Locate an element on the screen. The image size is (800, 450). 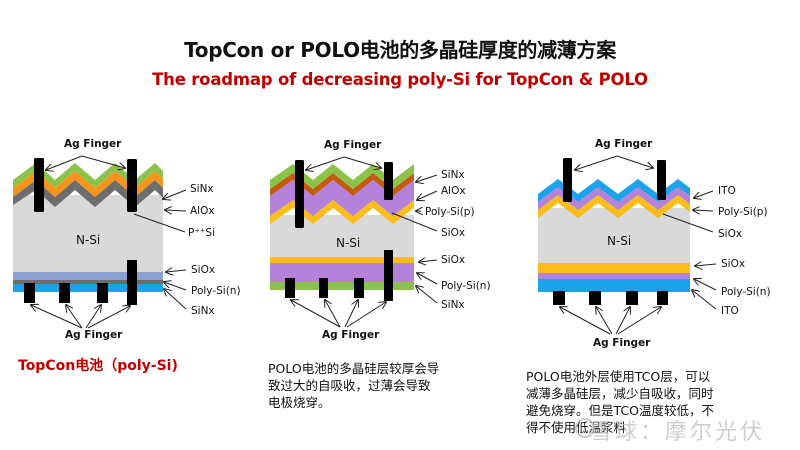
polo-tco-note-line-1: POLO电池外层使用TCO层，可以 is located at coordinates (618, 376).